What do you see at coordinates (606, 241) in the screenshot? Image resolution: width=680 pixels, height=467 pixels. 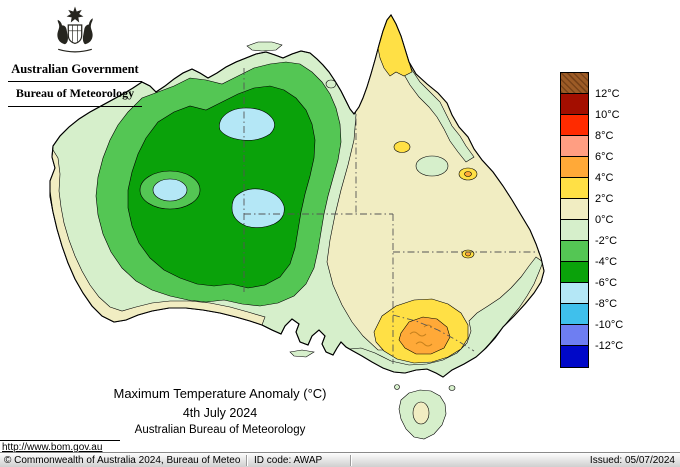 I see `legend-label: -2°C` at bounding box center [606, 241].